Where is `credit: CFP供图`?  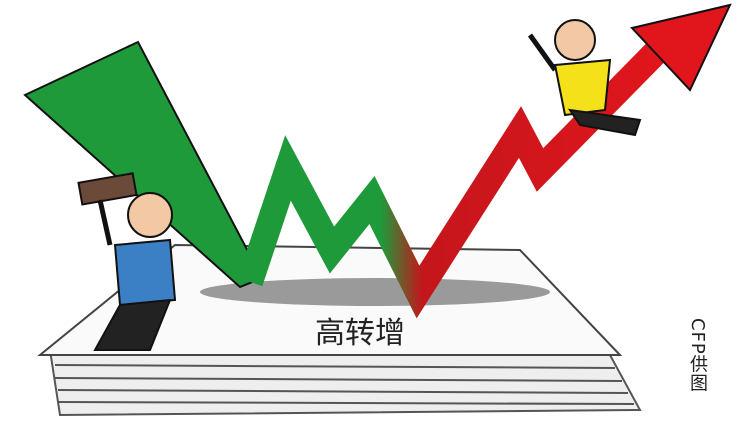 credit: CFP供图 is located at coordinates (697, 355).